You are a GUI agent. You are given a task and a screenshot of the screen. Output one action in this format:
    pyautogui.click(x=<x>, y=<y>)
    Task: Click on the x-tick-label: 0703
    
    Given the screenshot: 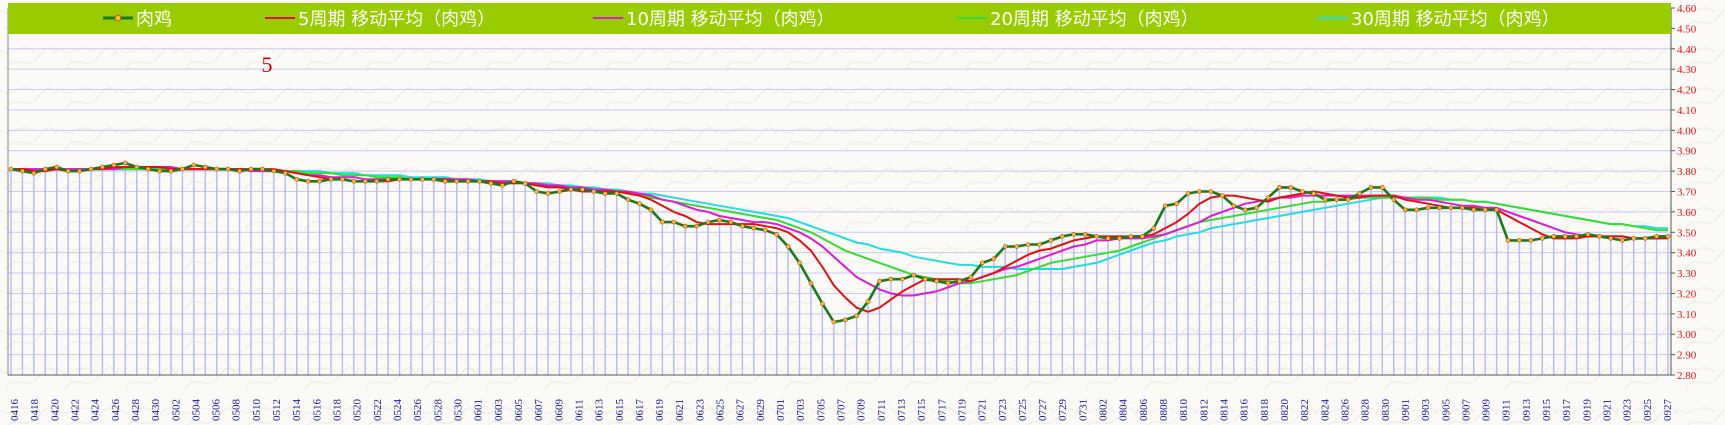 What is the action you would take?
    pyautogui.click(x=801, y=410)
    